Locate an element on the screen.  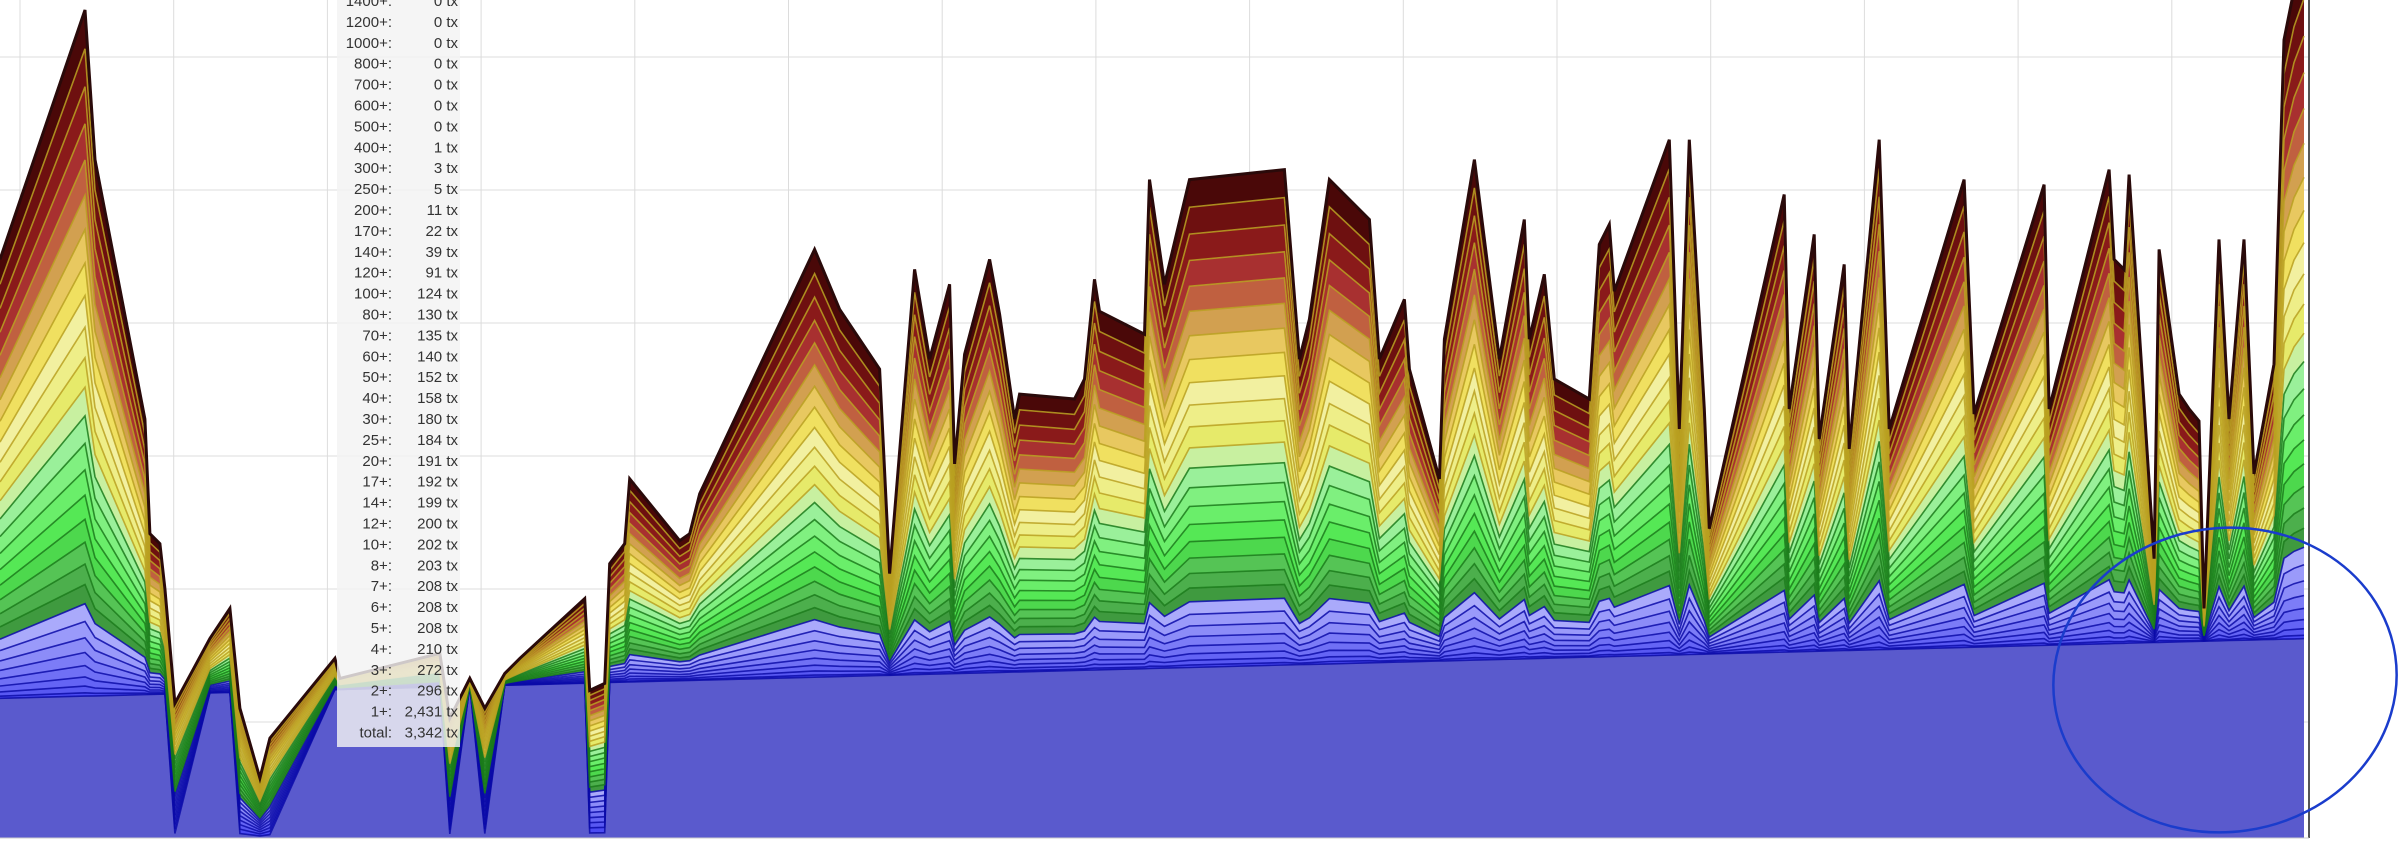
tooltip-row-label: 80+: is located at coordinates (377, 315).